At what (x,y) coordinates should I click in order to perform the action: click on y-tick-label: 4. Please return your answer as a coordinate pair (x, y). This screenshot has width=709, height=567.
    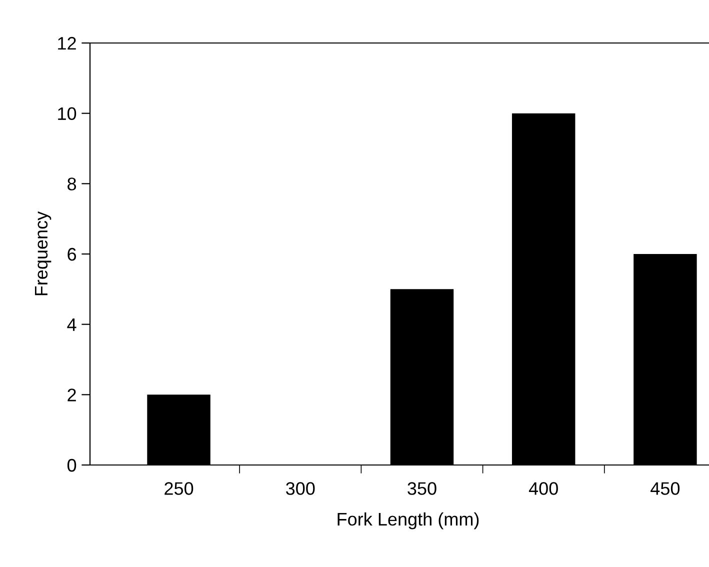
    Looking at the image, I should click on (71, 324).